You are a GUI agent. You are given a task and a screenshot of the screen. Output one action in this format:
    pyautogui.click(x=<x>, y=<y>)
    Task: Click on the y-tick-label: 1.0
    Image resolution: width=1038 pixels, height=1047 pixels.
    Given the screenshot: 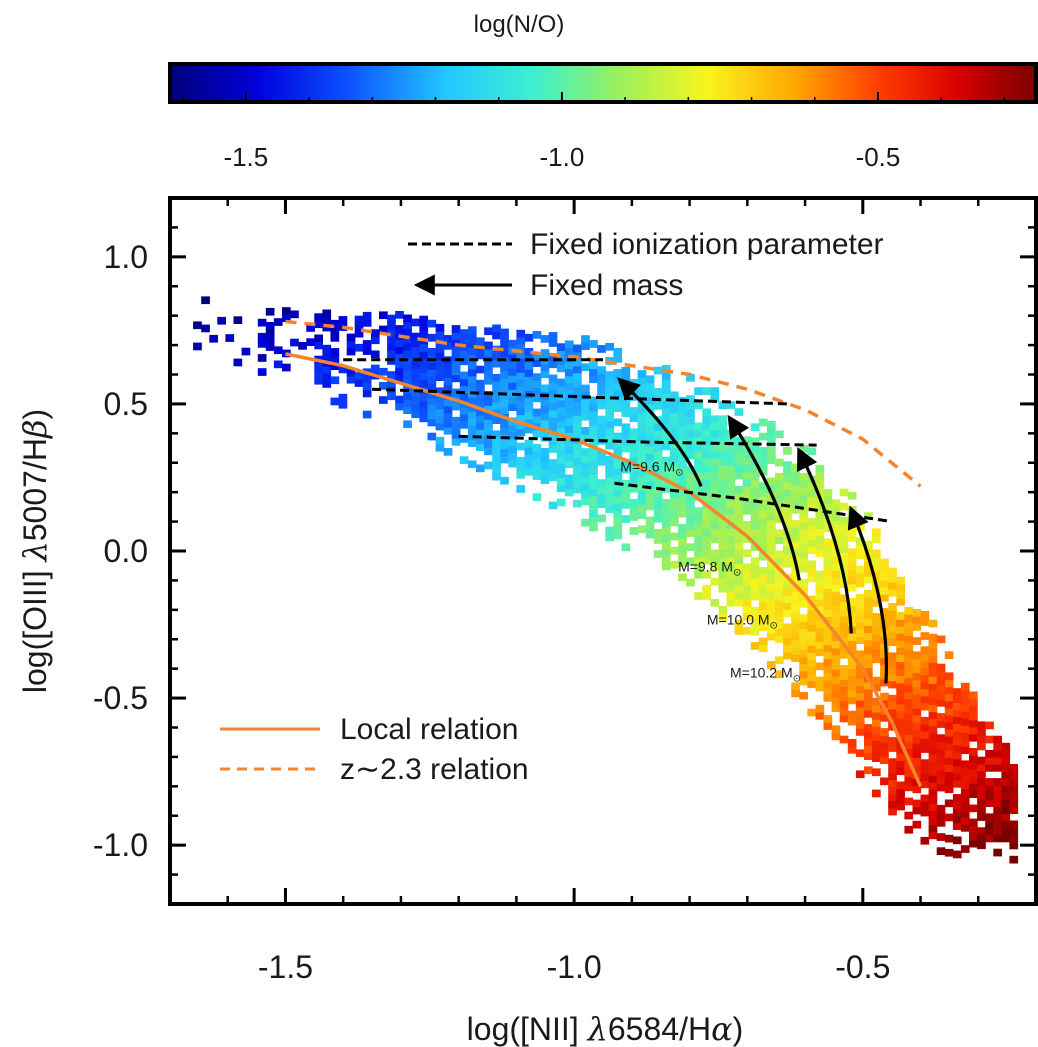 What is the action you would take?
    pyautogui.click(x=126, y=257)
    